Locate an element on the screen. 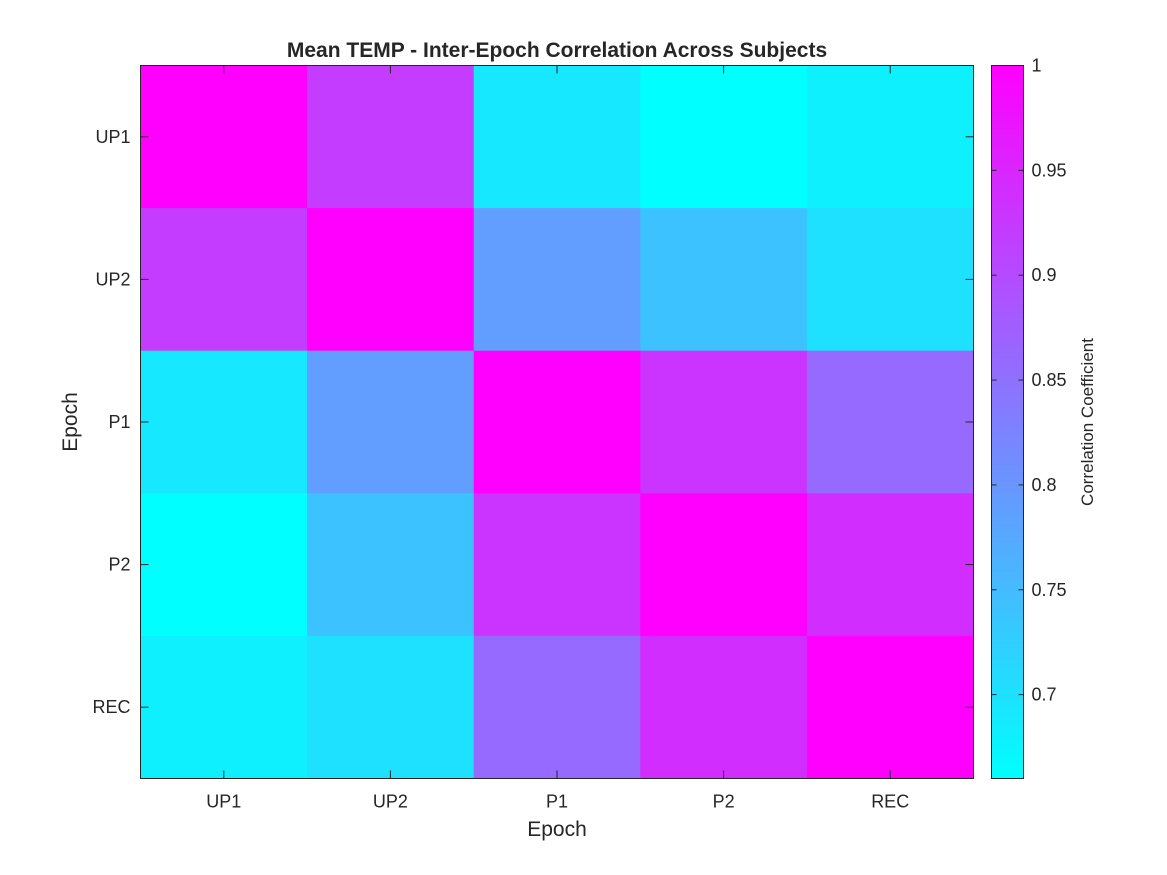  heatmap-cell-p1-up1 is located at coordinates (224, 422).